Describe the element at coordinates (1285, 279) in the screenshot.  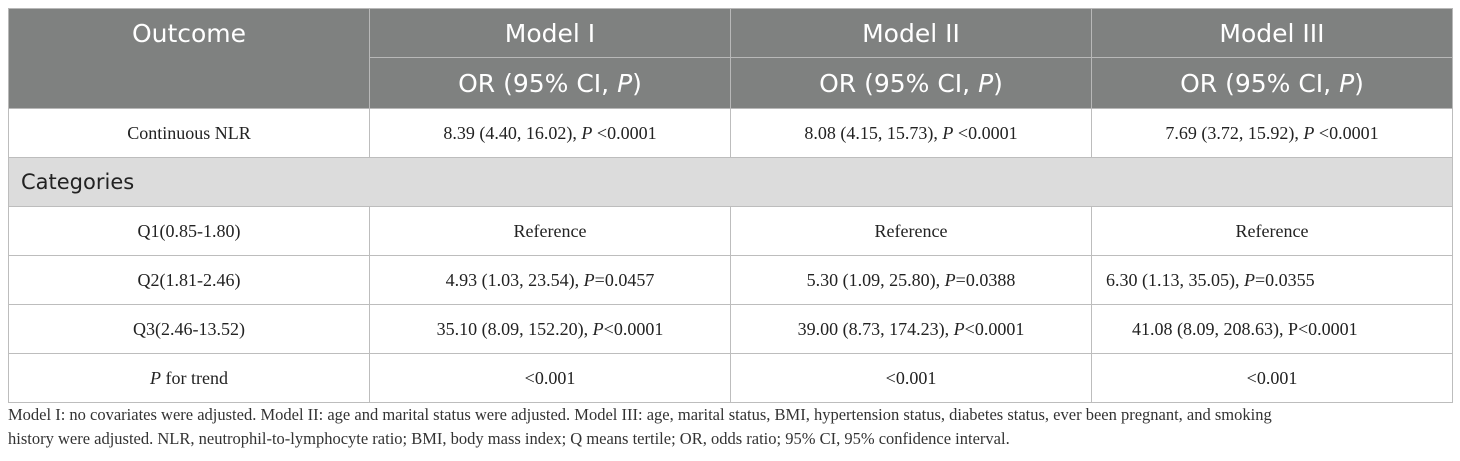
I see `cell-text: =0.0355` at that location.